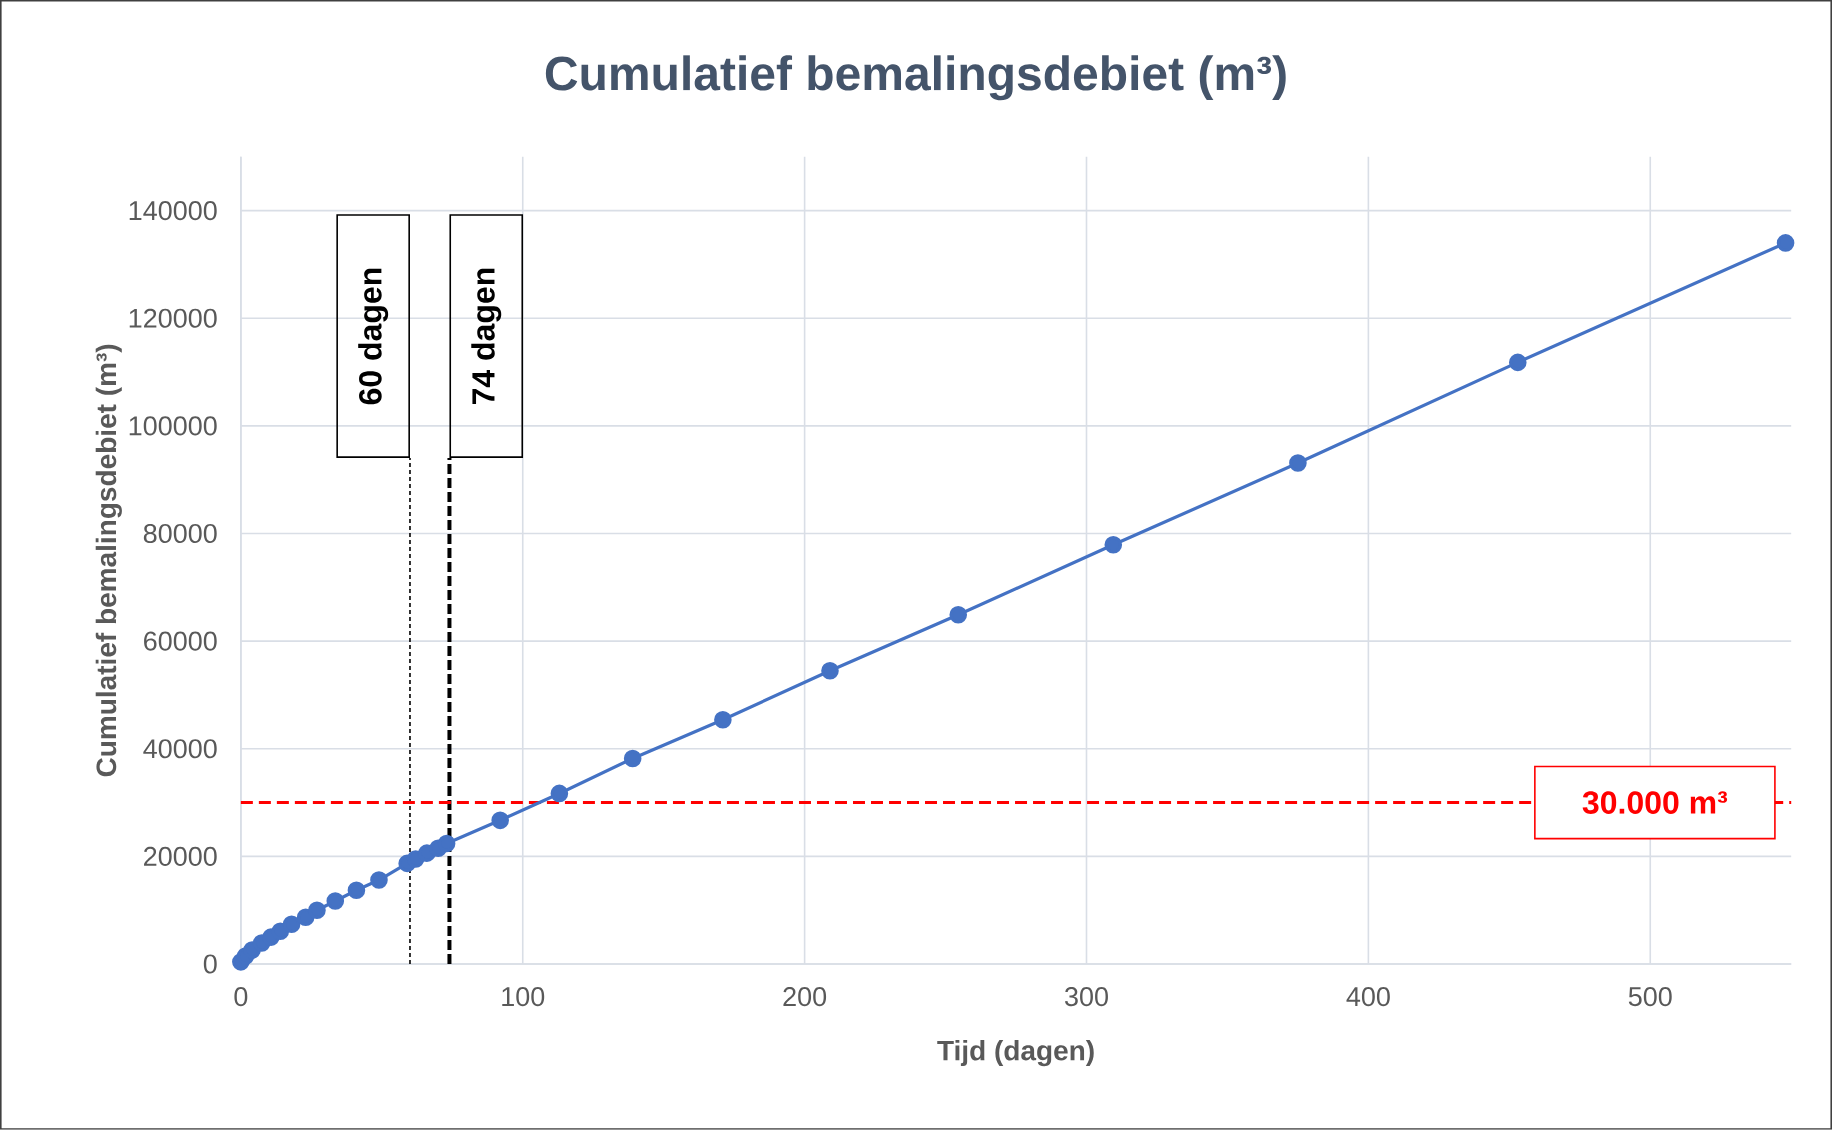 The width and height of the screenshot is (1832, 1130). I want to click on y-tick-label: 0, so click(210, 964).